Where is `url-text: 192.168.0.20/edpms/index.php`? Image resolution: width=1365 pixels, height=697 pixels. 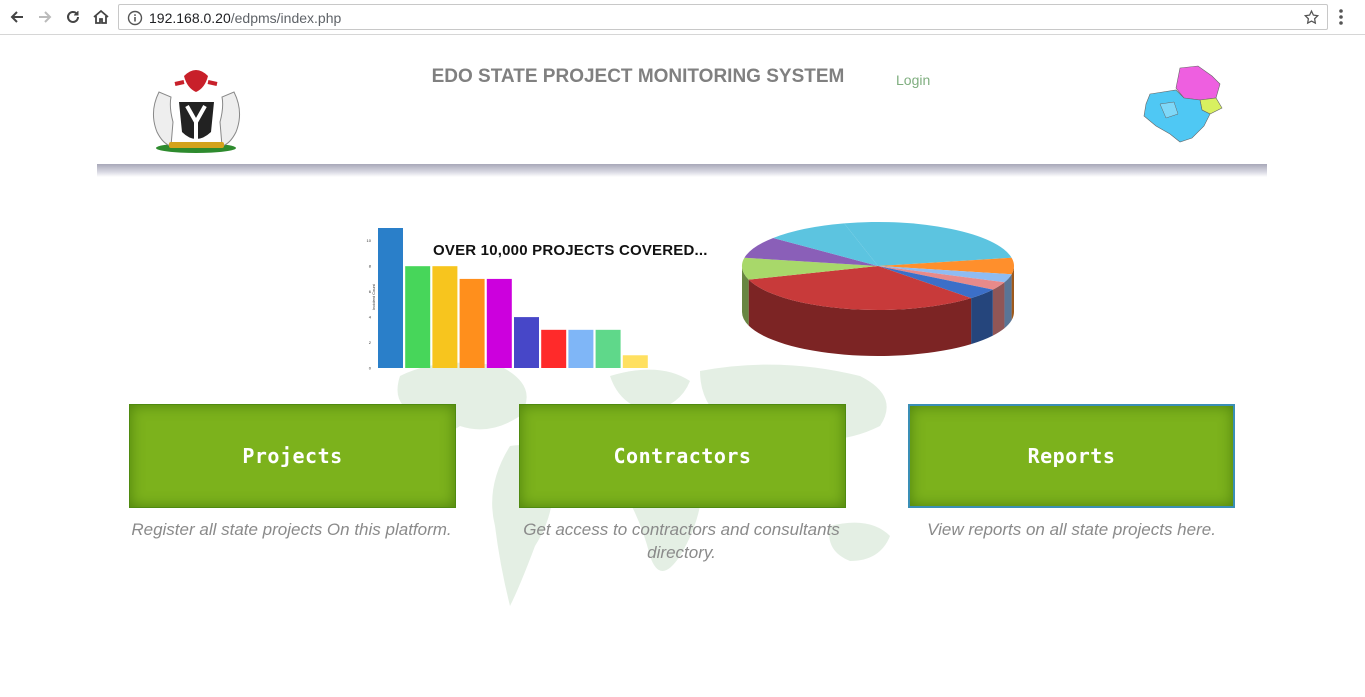
url-text: 192.168.0.20/edpms/index.php is located at coordinates (245, 18).